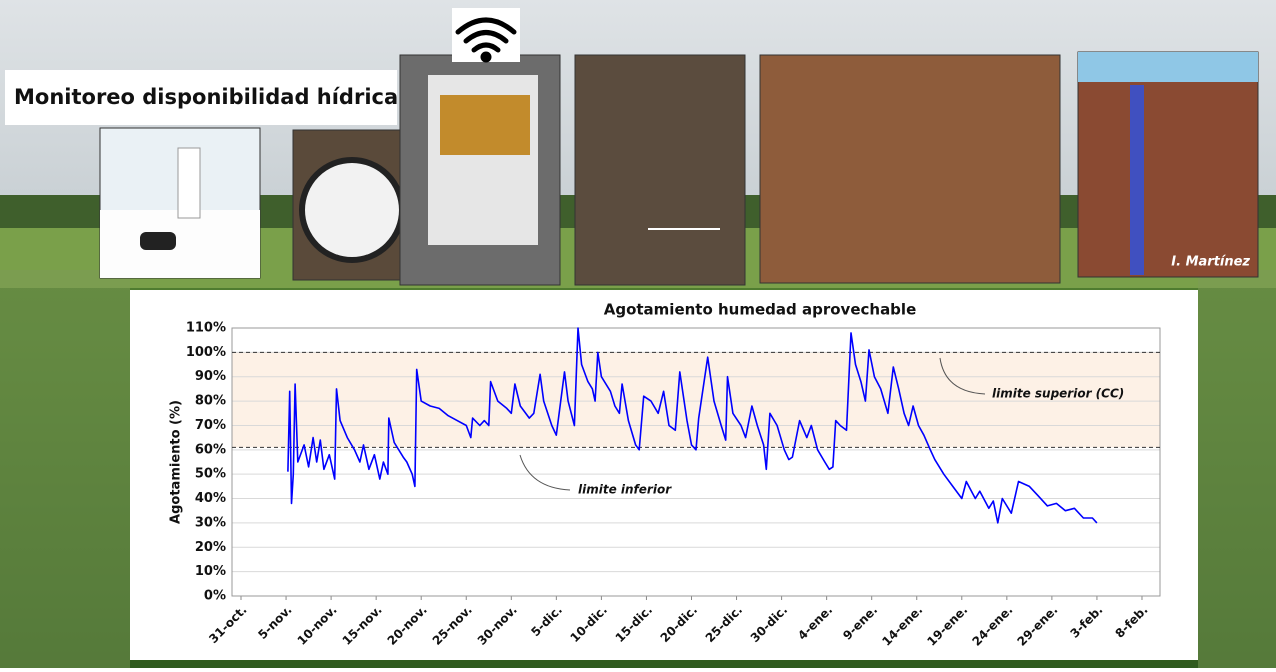 Image resolution: width=1276 pixels, height=672 pixels. Describe the element at coordinates (65, 469) in the screenshot. I see `plants-left` at that location.